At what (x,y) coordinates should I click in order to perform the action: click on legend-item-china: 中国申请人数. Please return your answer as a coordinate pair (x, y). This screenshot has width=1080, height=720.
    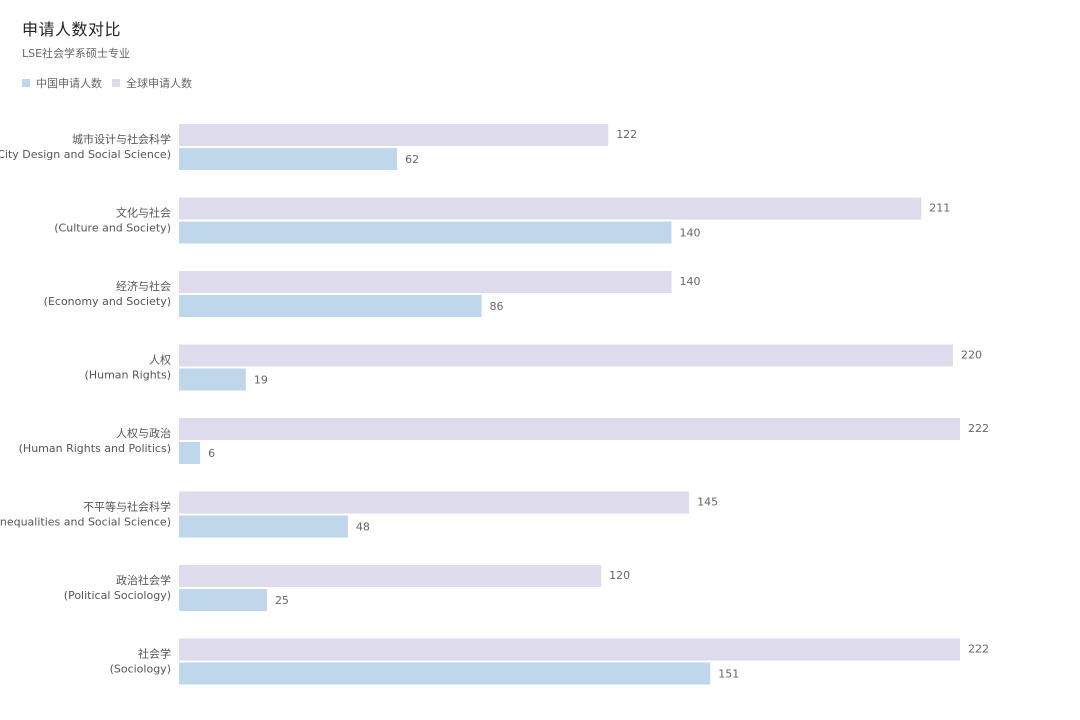
    Looking at the image, I should click on (62, 83).